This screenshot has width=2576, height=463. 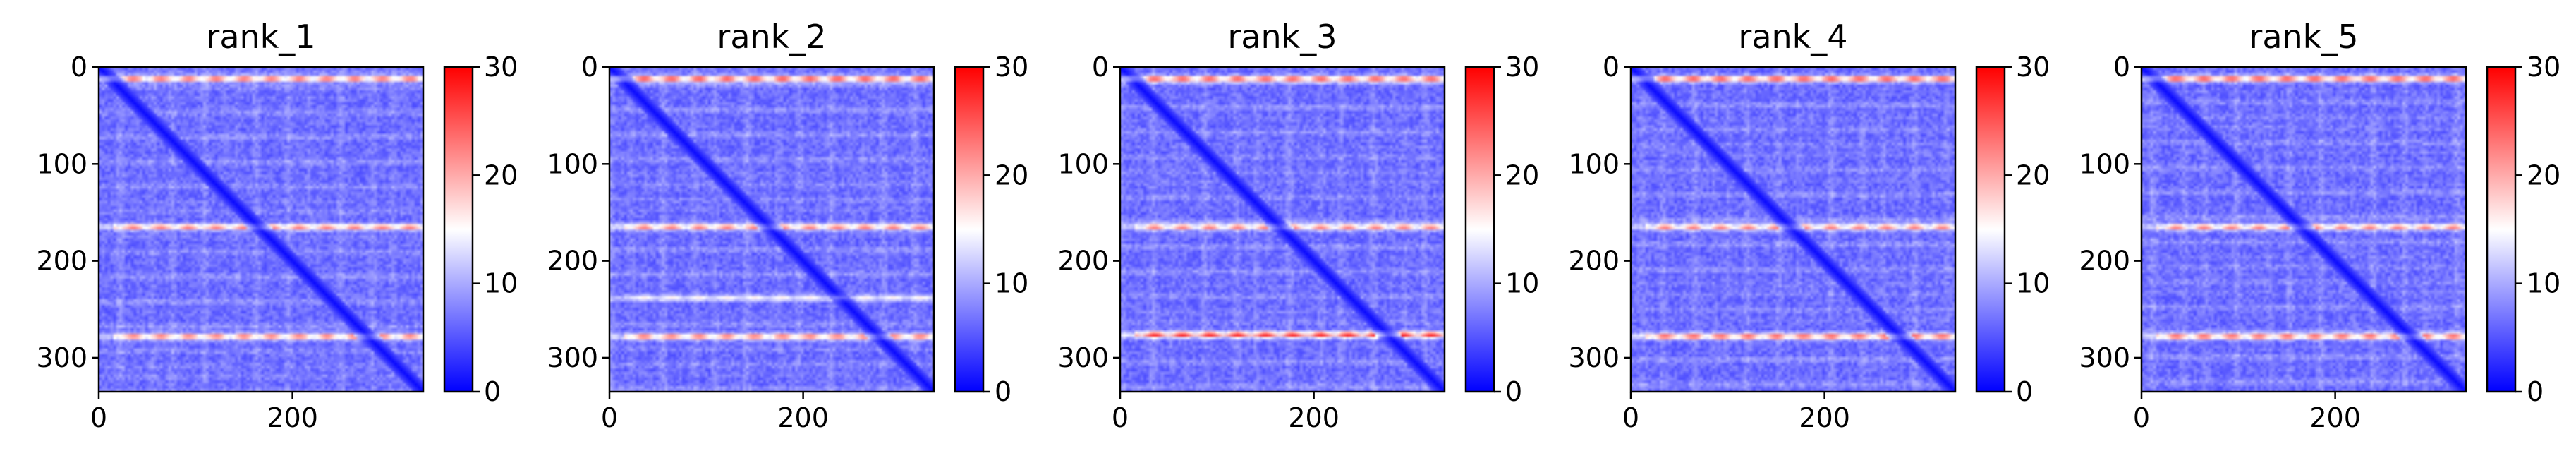 I want to click on panel-title: rank_4, so click(x=1792, y=37).